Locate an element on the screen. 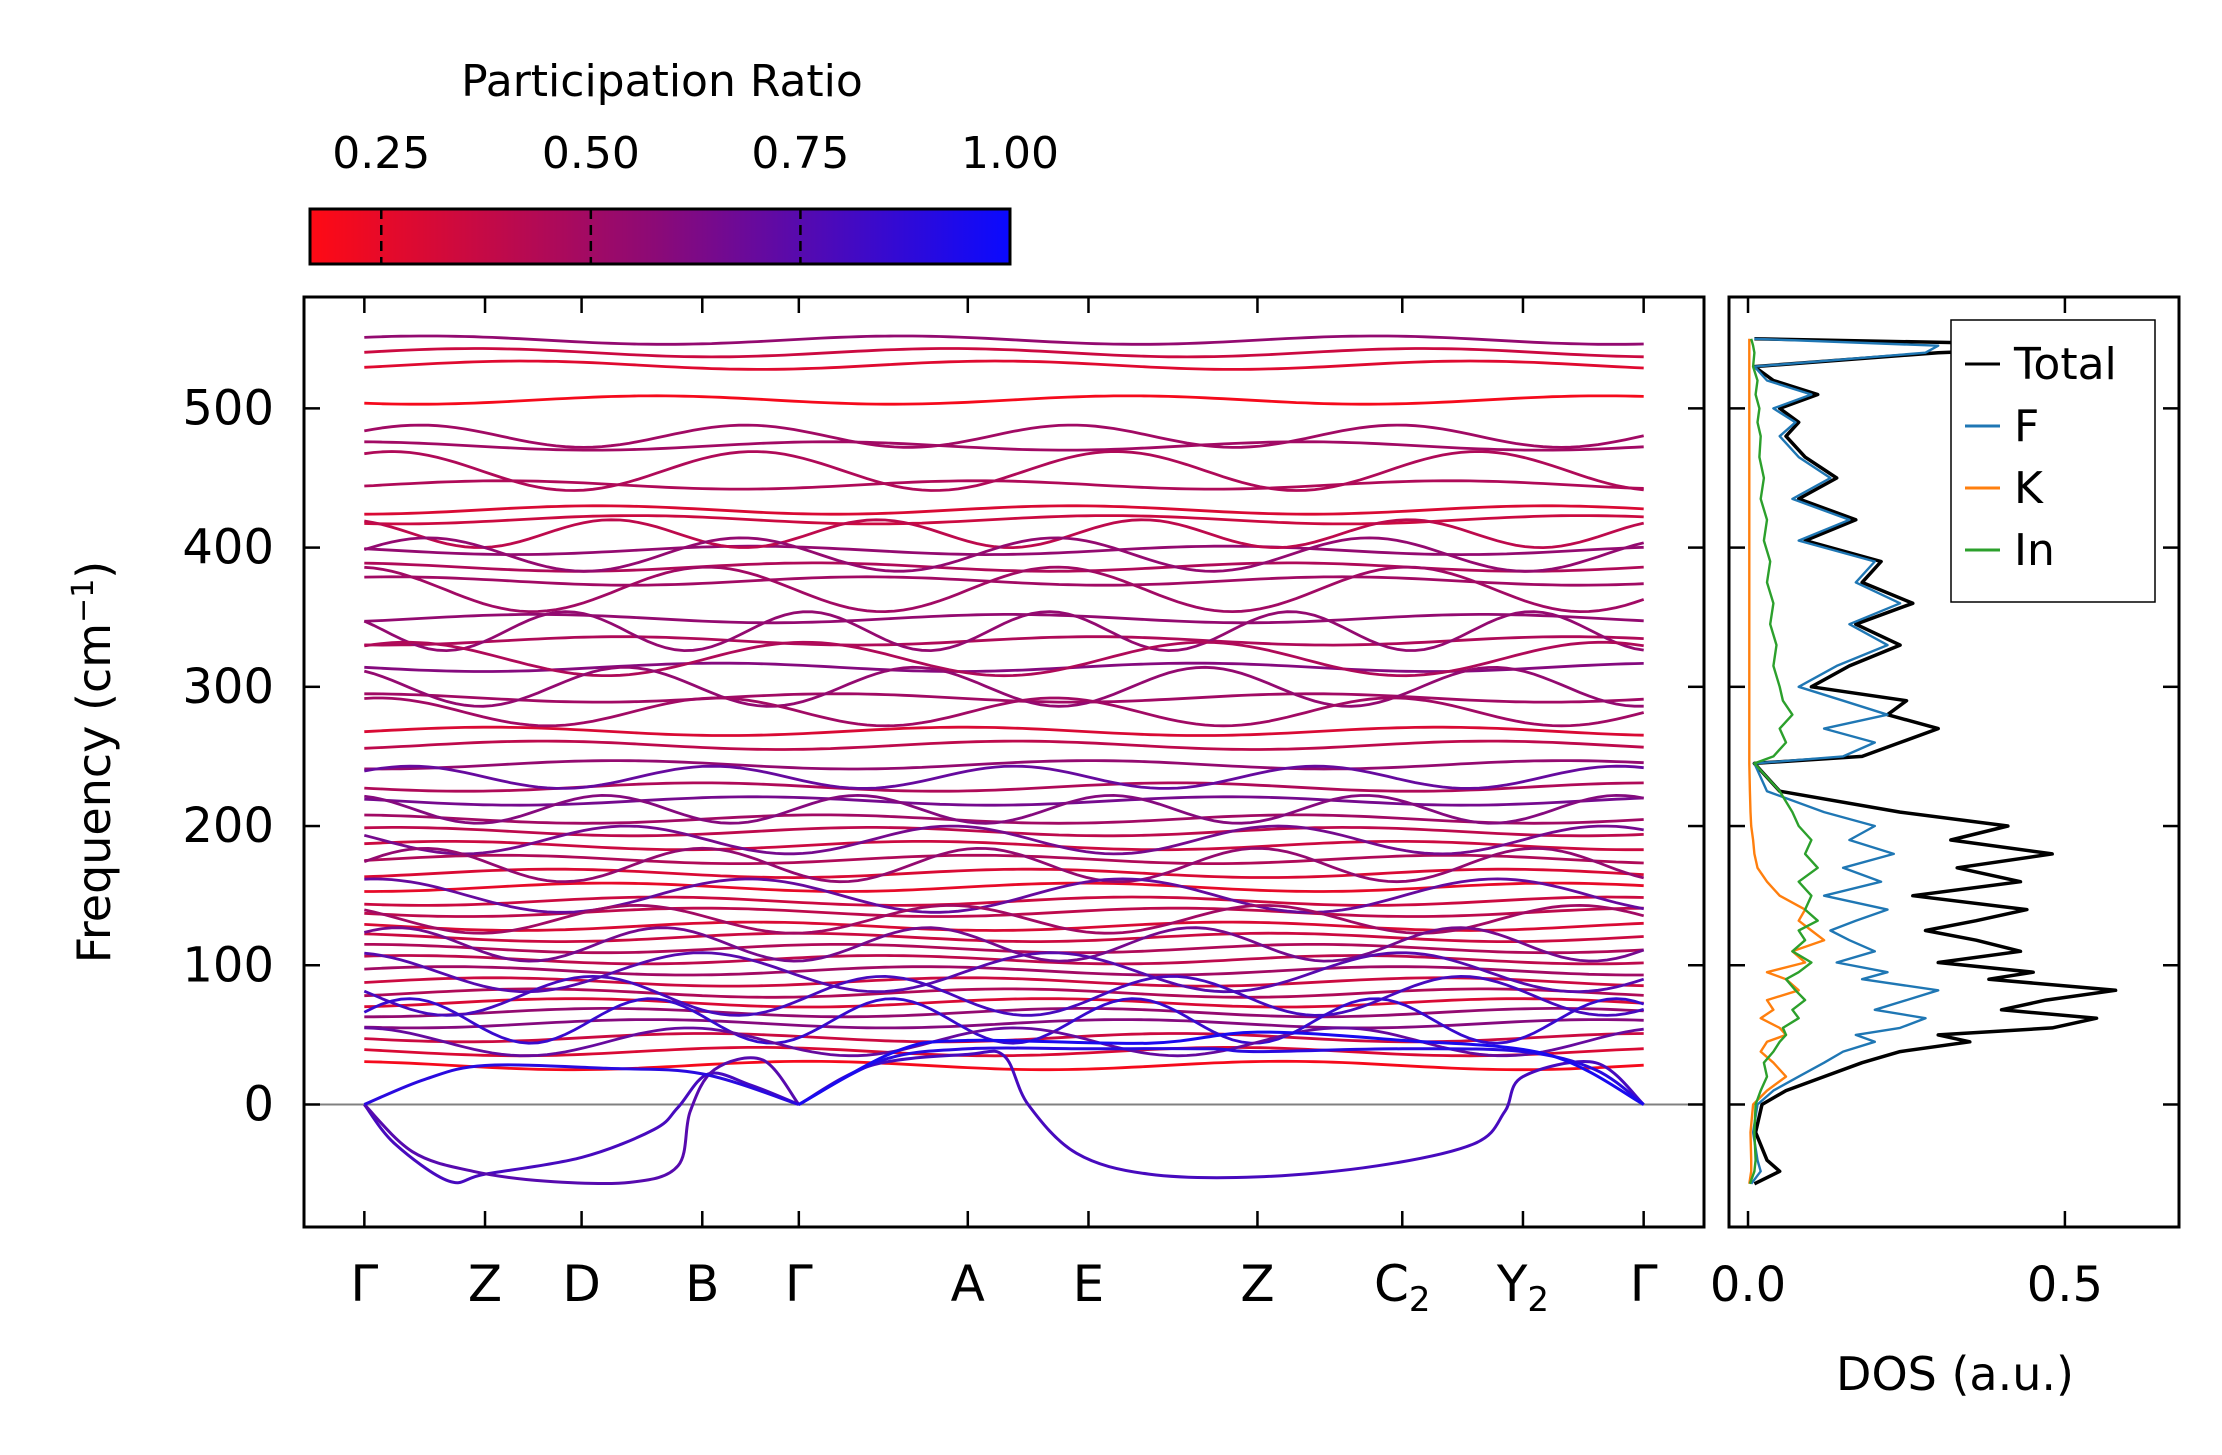  dos-y-ticks is located at coordinates (1954, 756).